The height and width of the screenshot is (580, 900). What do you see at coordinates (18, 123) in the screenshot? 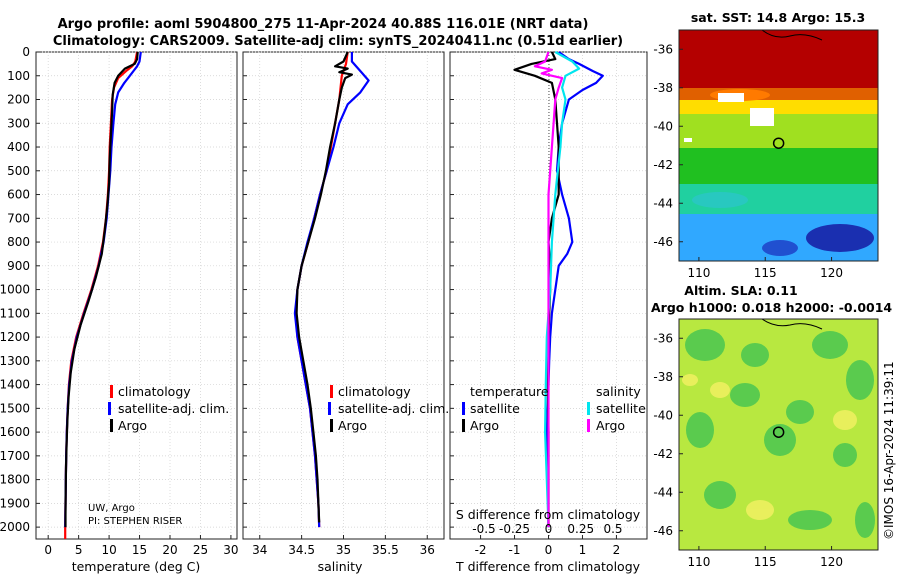
I see `depth-tick-label: 300` at bounding box center [18, 123].